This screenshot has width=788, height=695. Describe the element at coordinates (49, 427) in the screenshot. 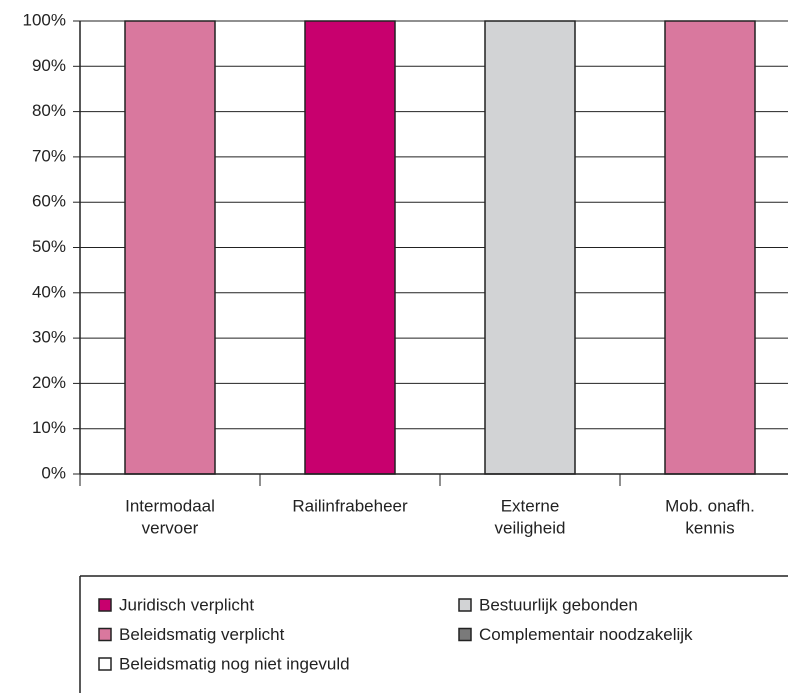

I see `y-tick-label: 10%` at that location.